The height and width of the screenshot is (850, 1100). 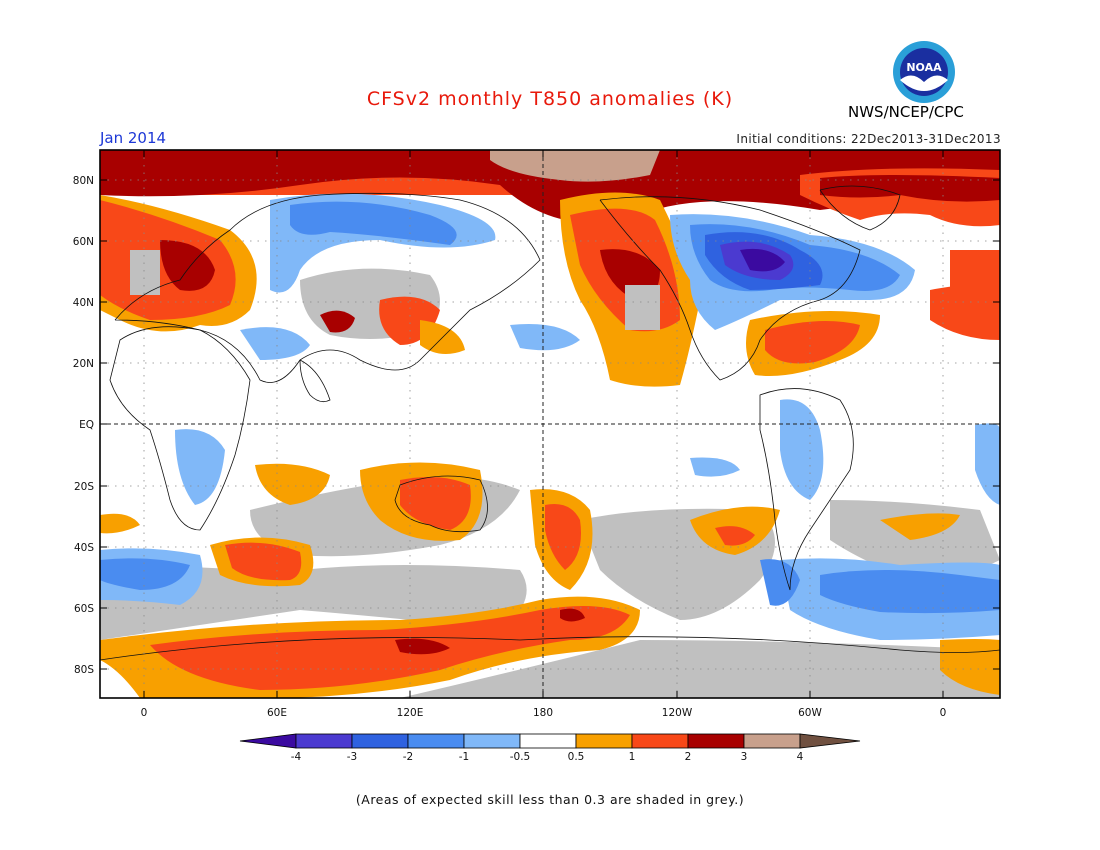 What do you see at coordinates (84, 548) in the screenshot?
I see `lat-label: 40S` at bounding box center [84, 548].